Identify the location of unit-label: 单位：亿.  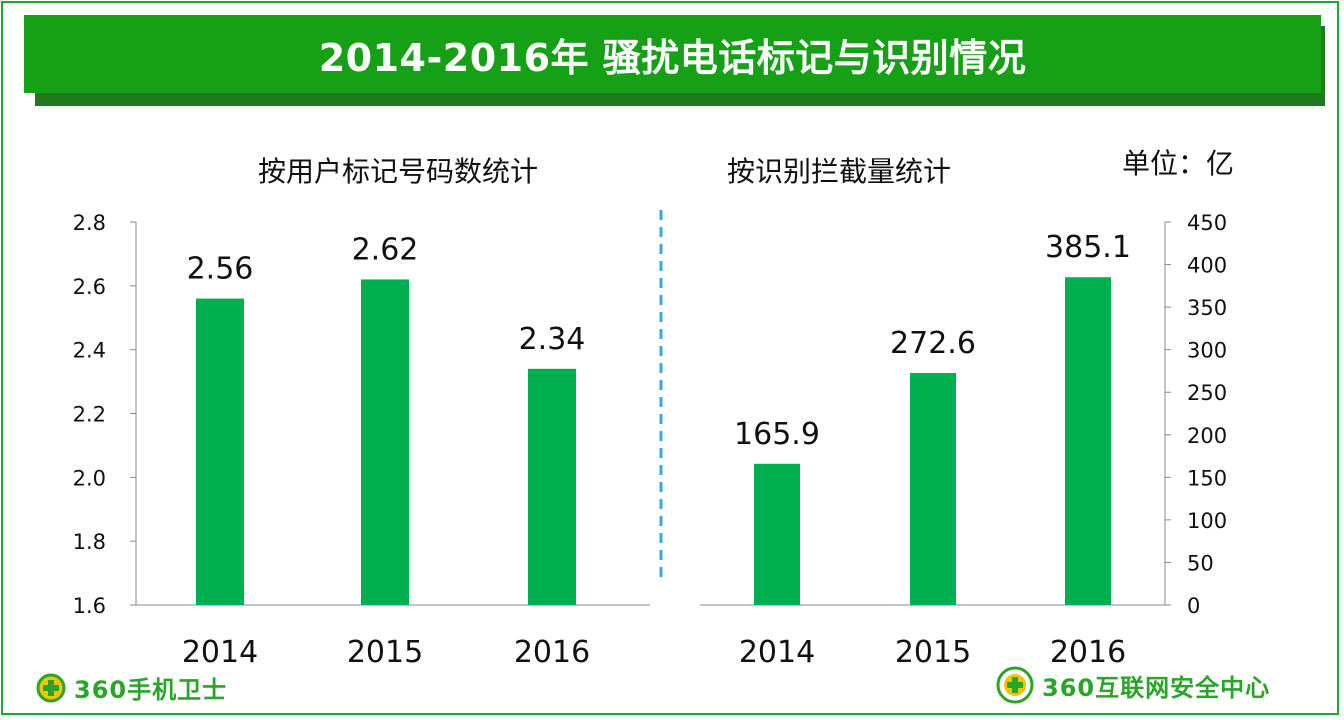
(1178, 163).